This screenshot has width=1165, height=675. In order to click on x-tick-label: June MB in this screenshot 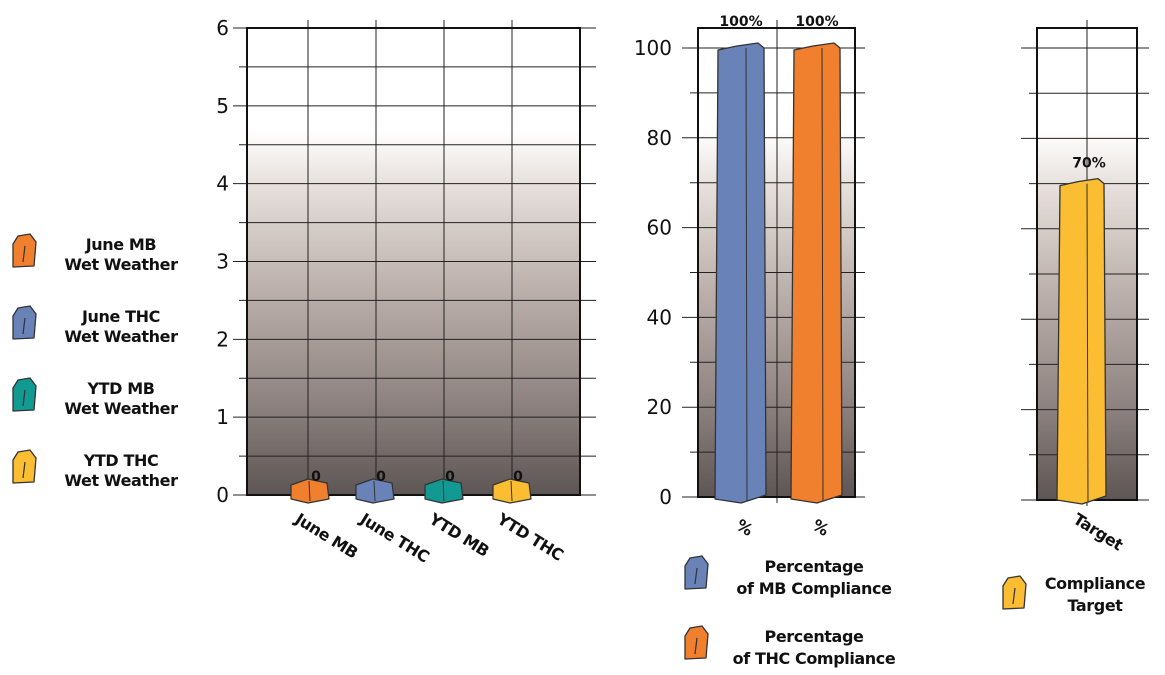, I will do `click(326, 536)`.